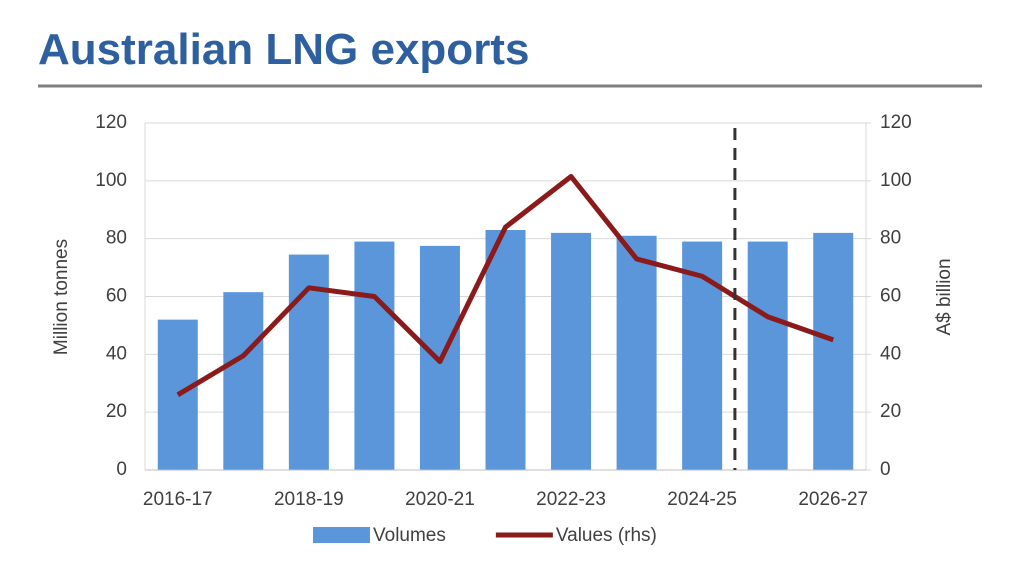 The image size is (1024, 565). I want to click on y-tick-label: 40, so click(116, 353).